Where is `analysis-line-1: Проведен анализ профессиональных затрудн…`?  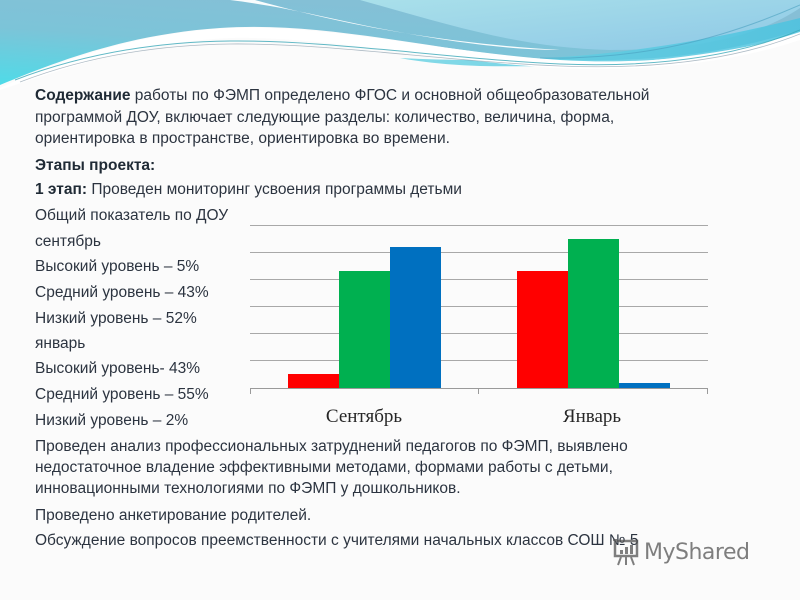 analysis-line-1: Проведен анализ профессиональных затрудн… is located at coordinates (331, 446).